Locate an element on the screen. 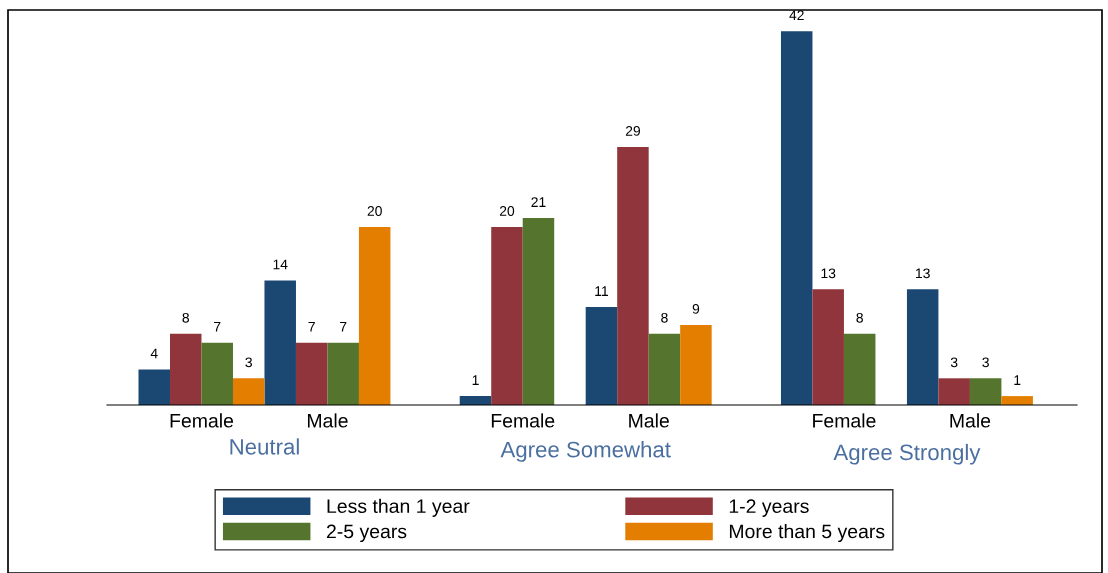  text: Neutral is located at coordinates (264, 446).